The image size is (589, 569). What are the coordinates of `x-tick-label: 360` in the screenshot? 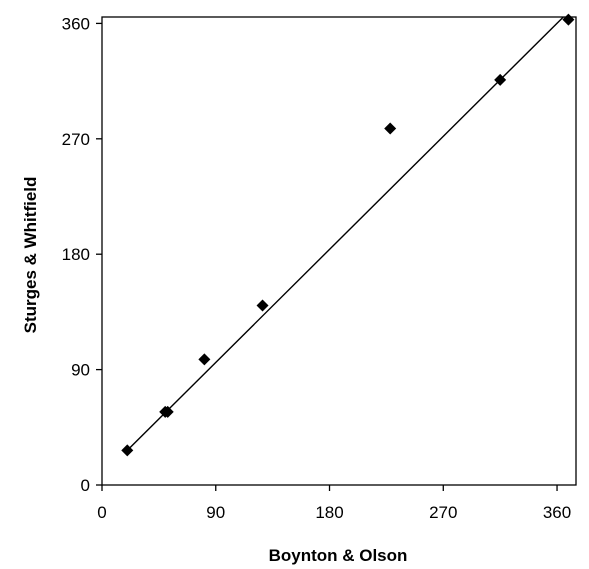 It's located at (557, 512).